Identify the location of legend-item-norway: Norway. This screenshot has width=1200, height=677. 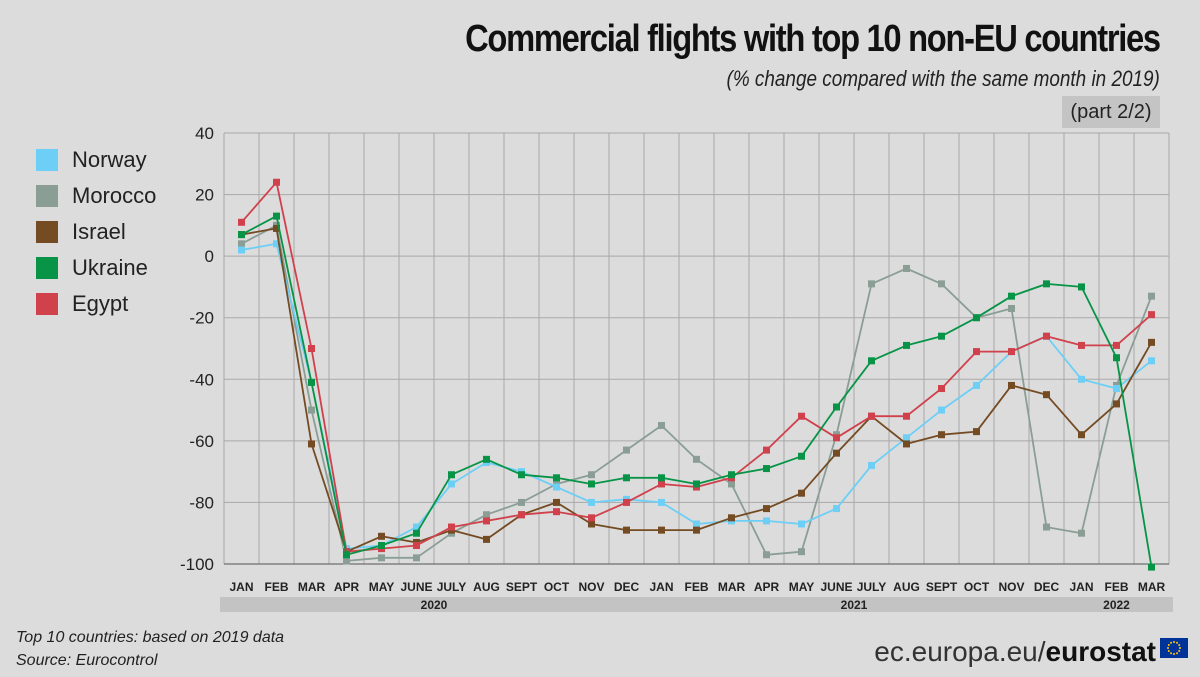
(96, 160).